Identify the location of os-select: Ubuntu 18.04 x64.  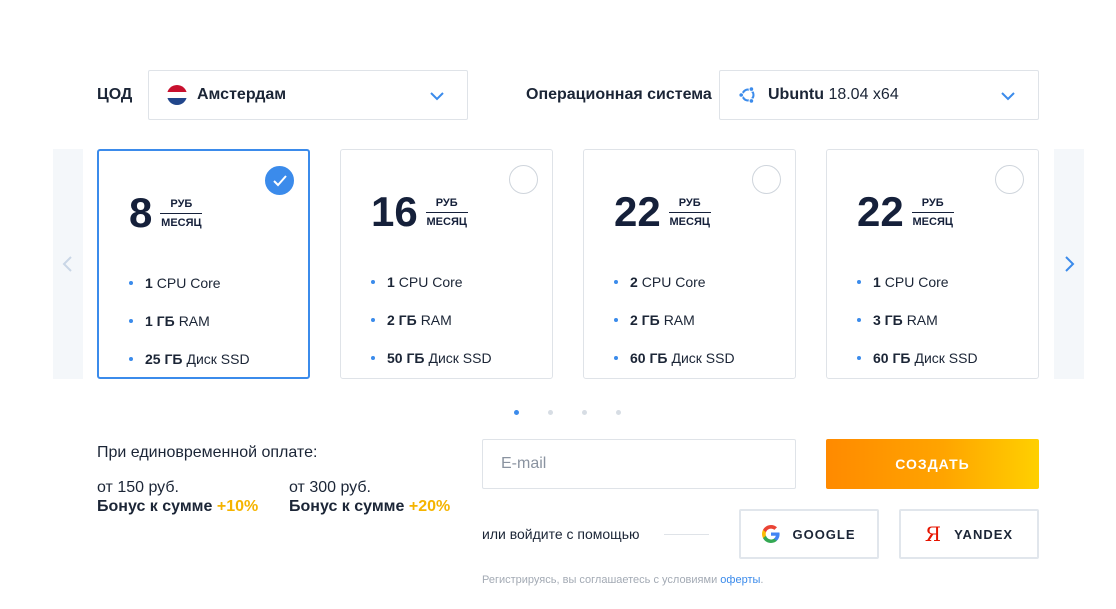
(879, 95).